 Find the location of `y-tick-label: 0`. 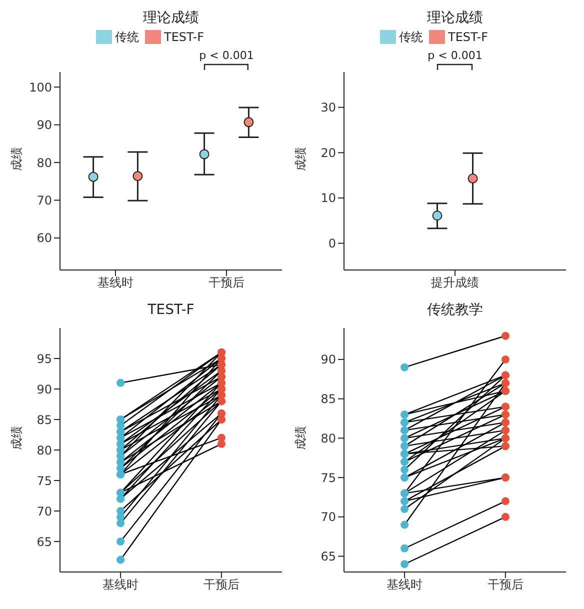

y-tick-label: 0 is located at coordinates (332, 243).